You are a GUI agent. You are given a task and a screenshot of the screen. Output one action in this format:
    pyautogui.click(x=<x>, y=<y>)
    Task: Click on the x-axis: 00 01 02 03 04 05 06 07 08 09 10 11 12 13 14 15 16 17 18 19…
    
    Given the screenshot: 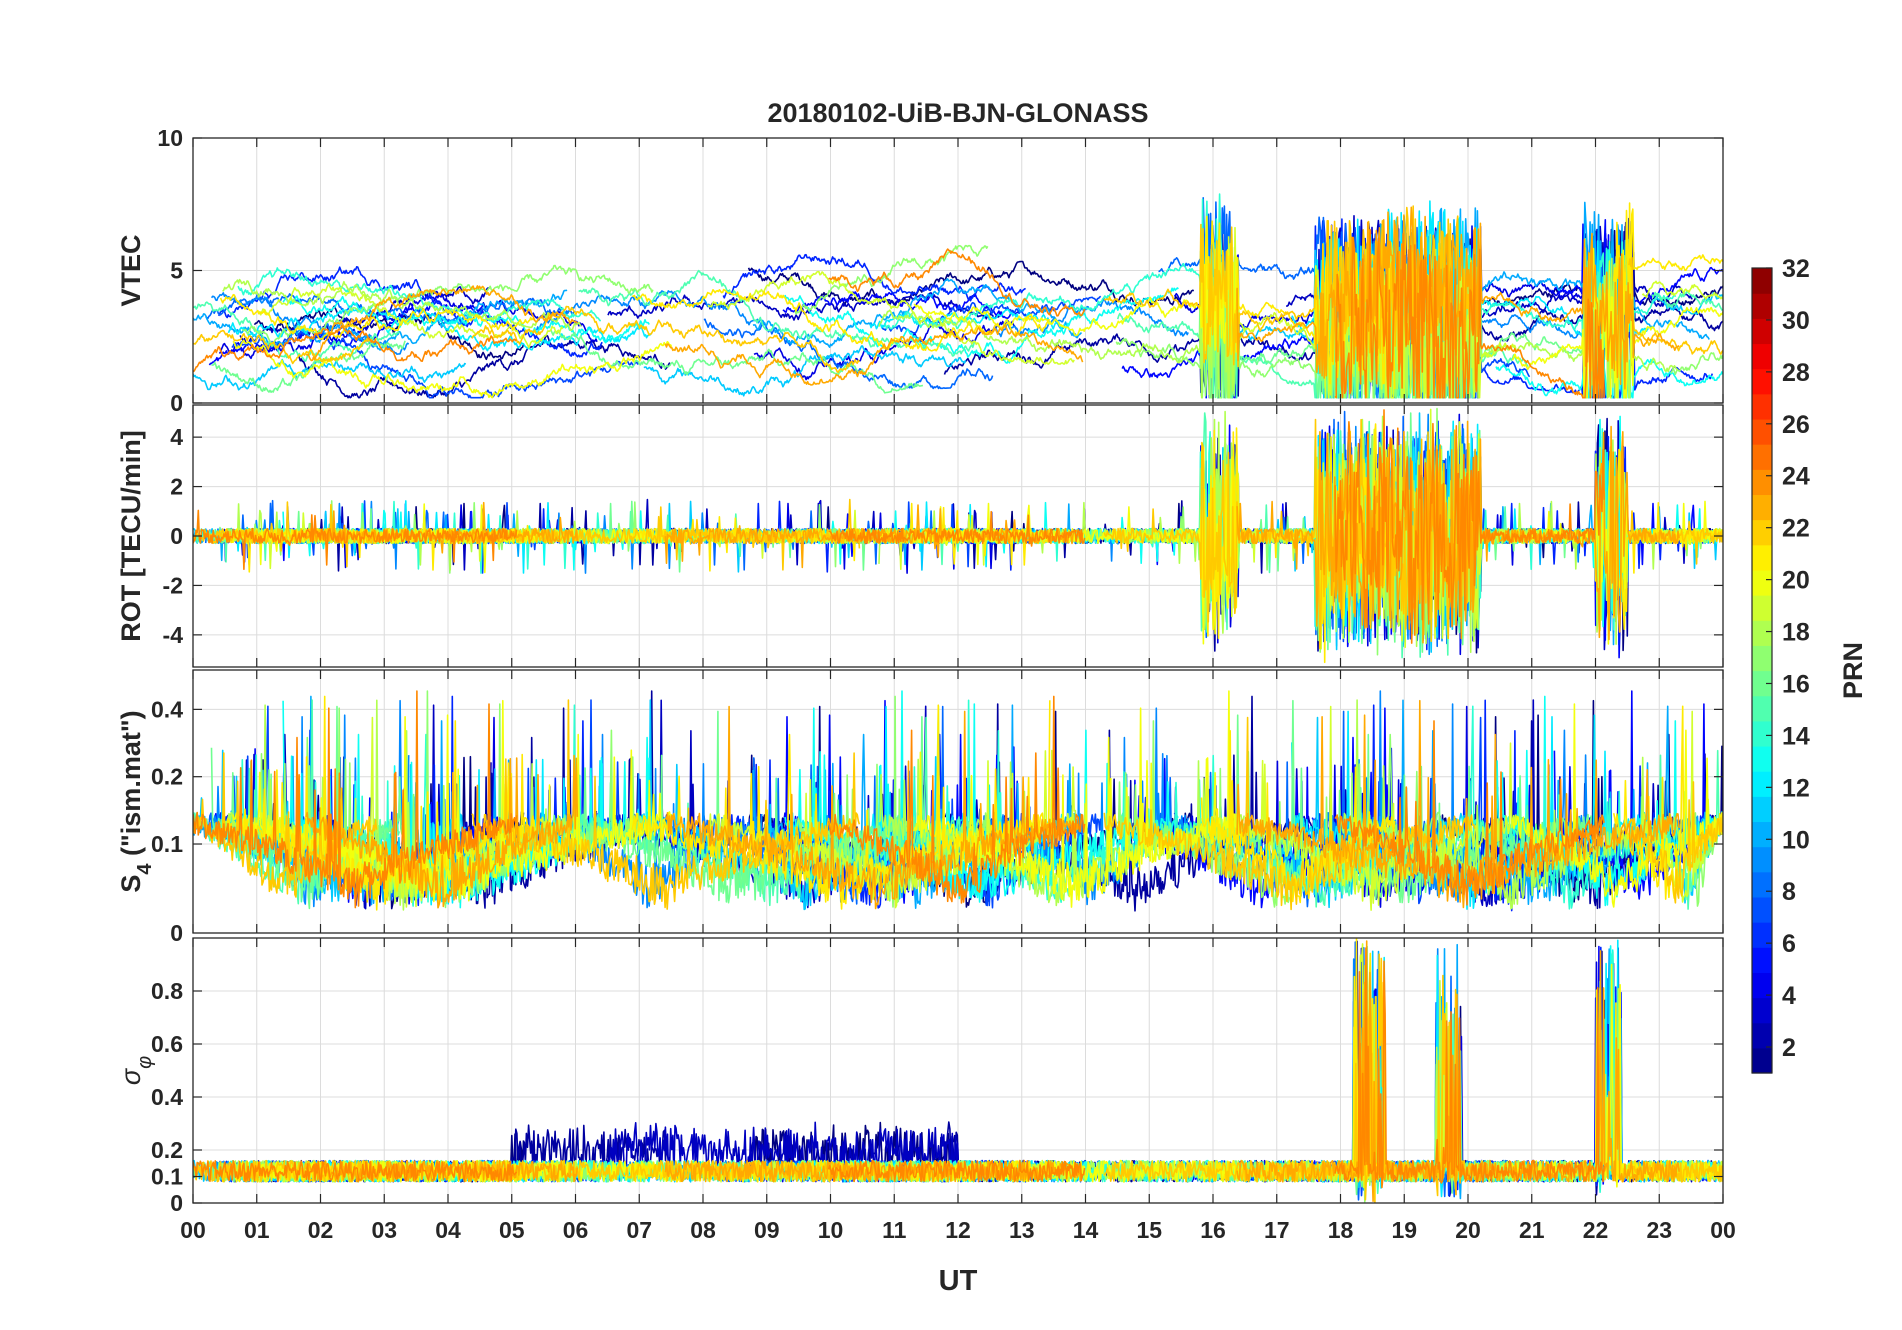 What is the action you would take?
    pyautogui.click(x=958, y=1230)
    